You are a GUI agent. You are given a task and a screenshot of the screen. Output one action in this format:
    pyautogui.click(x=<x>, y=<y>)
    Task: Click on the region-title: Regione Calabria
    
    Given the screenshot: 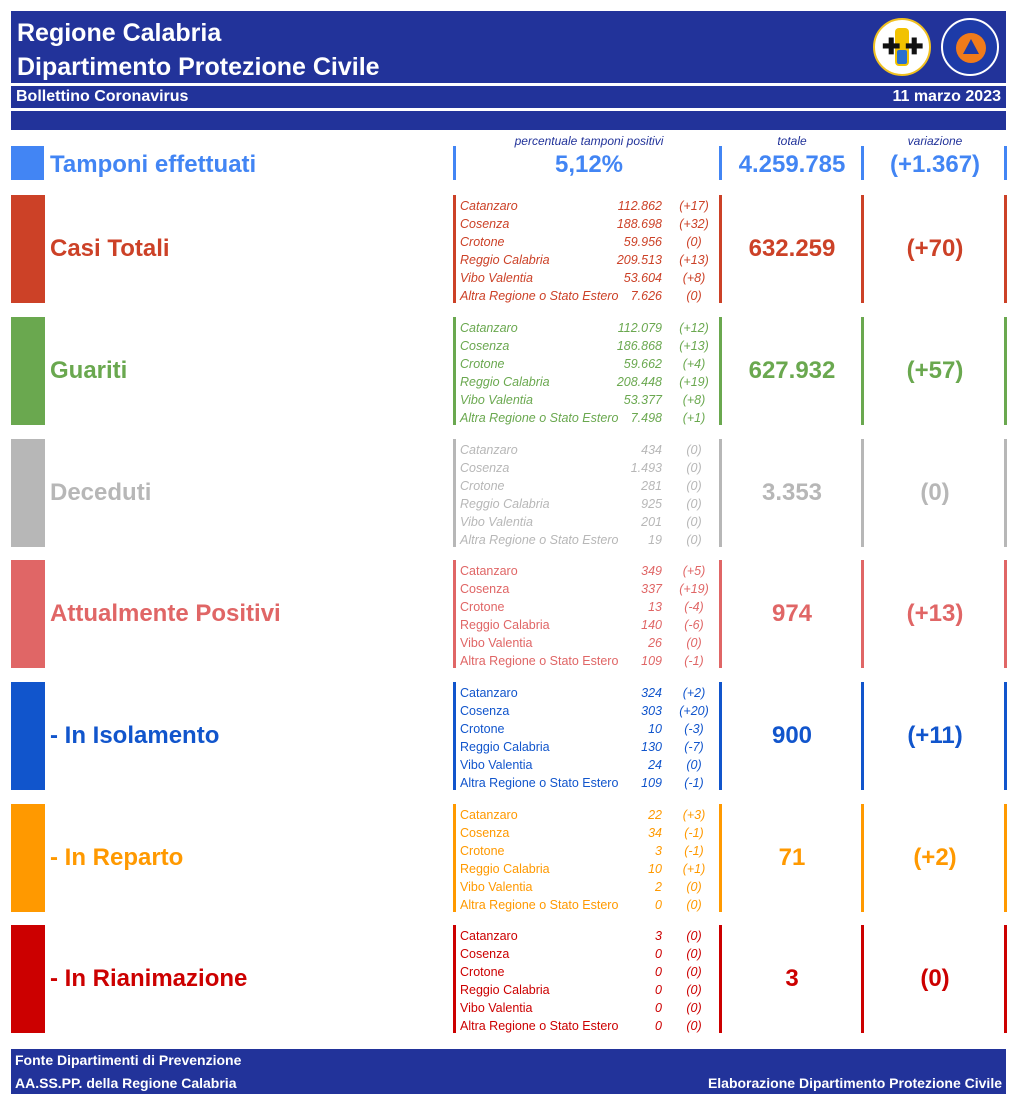 What is the action you would take?
    pyautogui.click(x=119, y=33)
    